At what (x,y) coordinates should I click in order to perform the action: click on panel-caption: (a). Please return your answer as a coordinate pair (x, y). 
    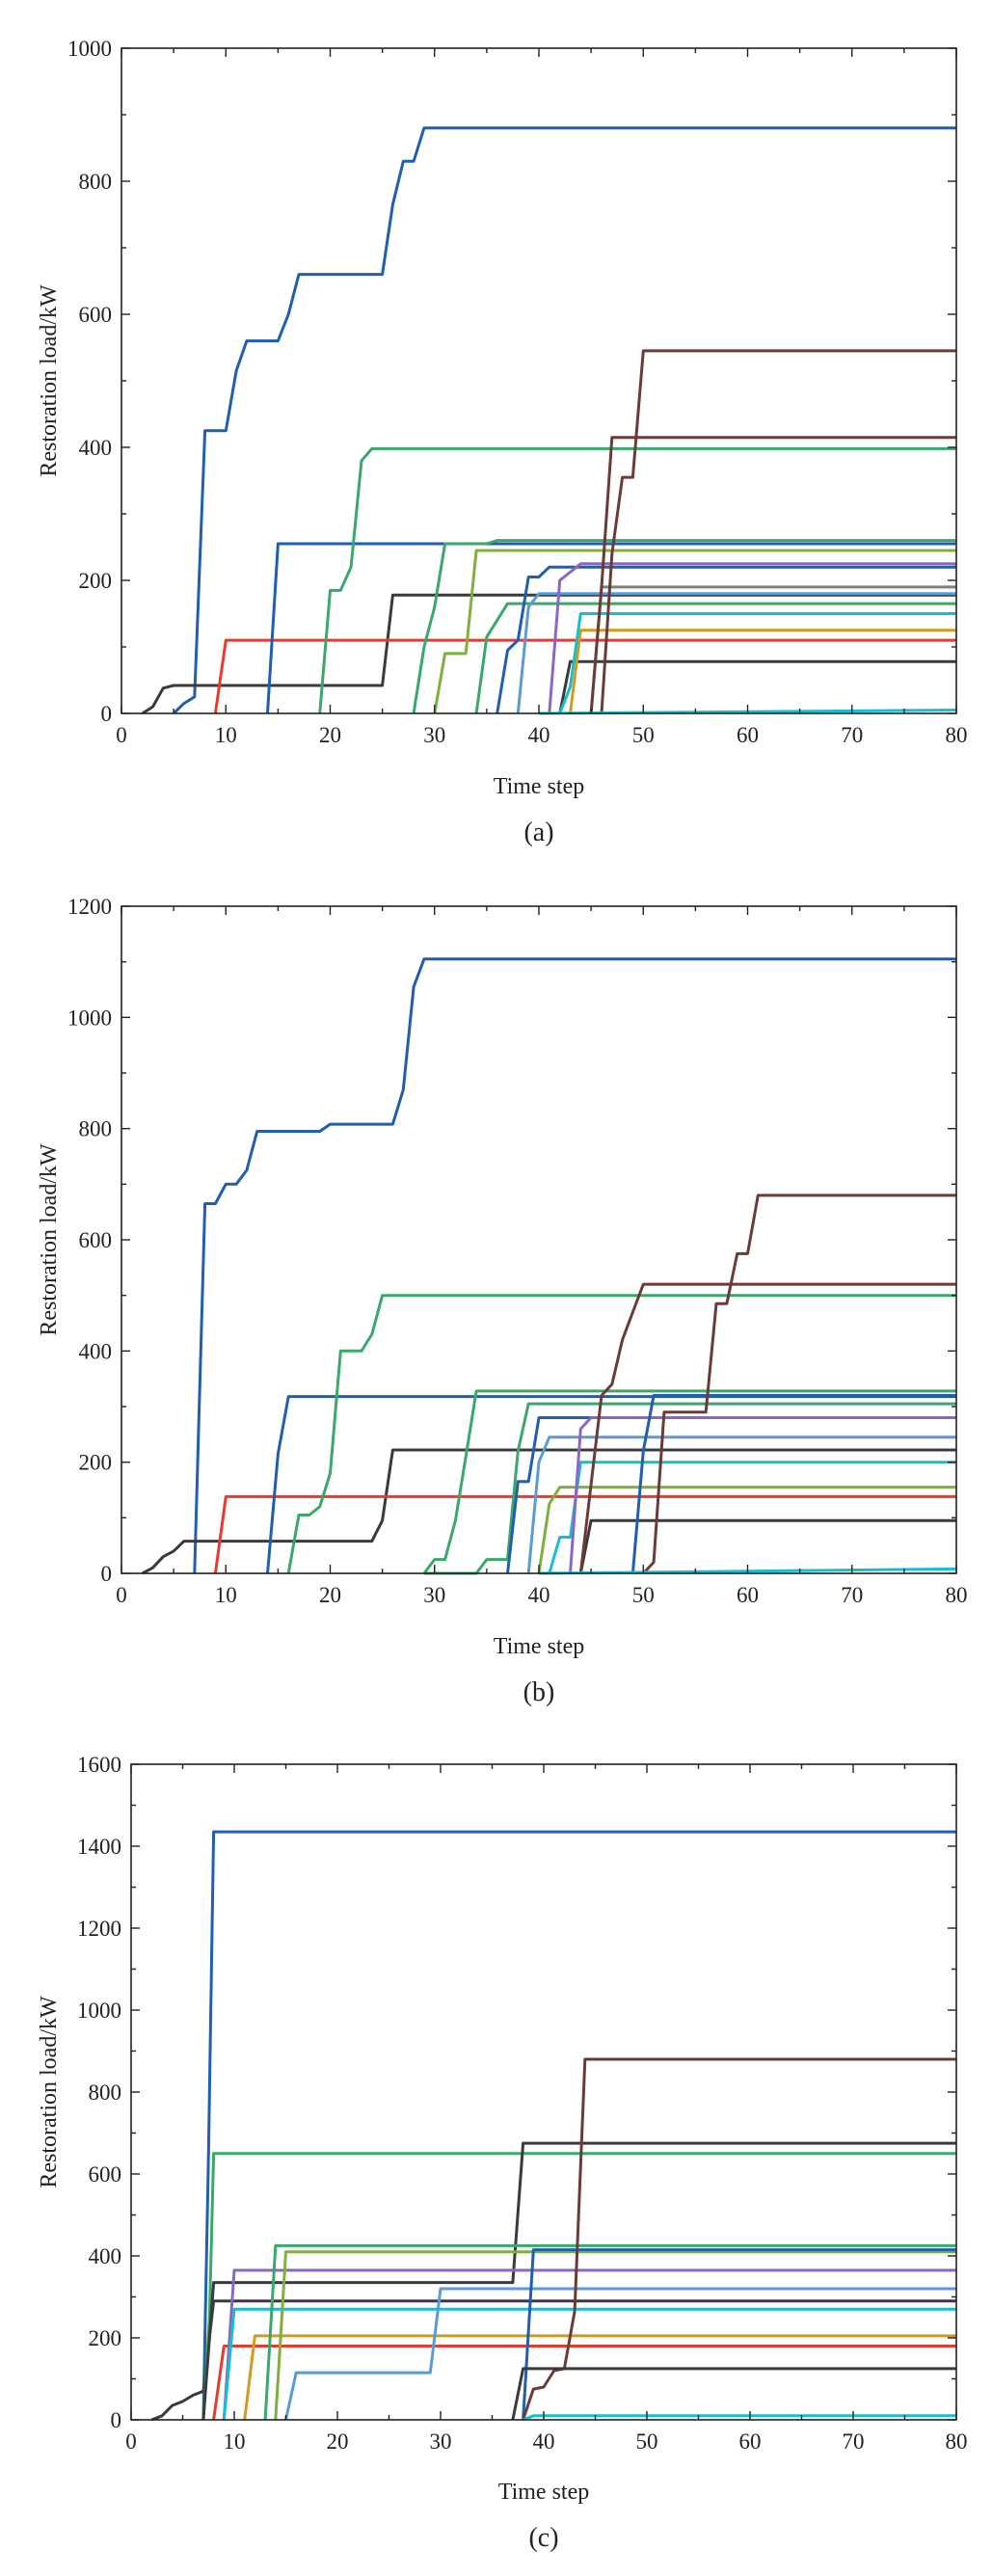
    Looking at the image, I should click on (538, 833).